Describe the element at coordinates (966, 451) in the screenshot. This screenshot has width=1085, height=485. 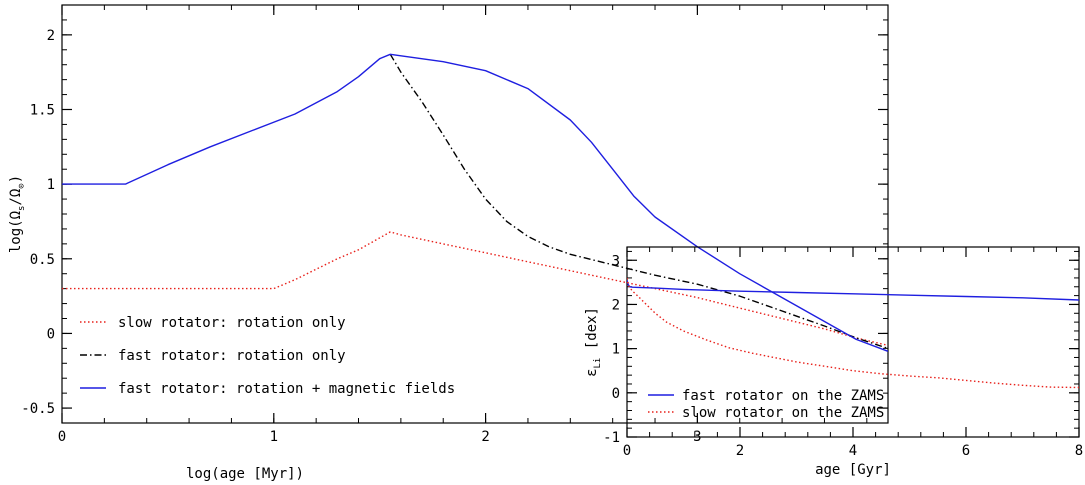
I see `right-x-tick-label: 6` at that location.